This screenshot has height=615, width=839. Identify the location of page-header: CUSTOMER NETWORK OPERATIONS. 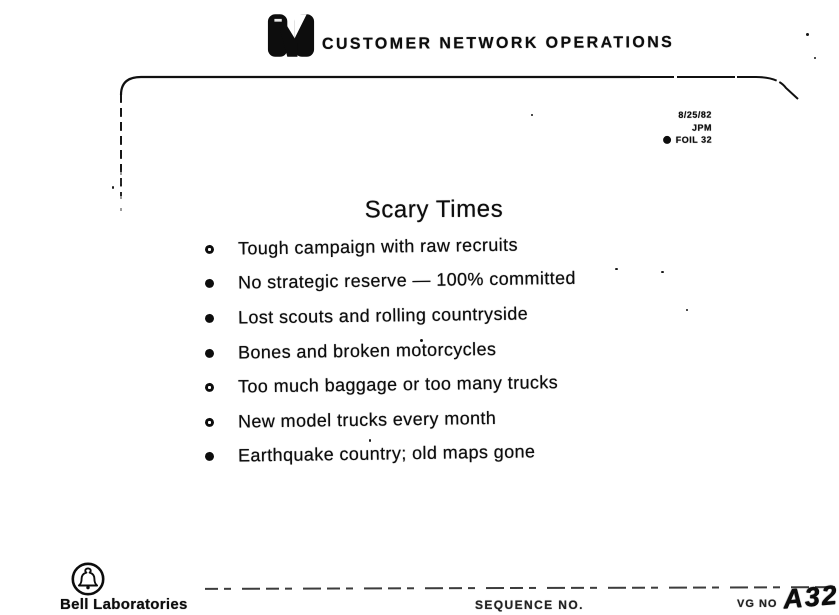
(470, 35).